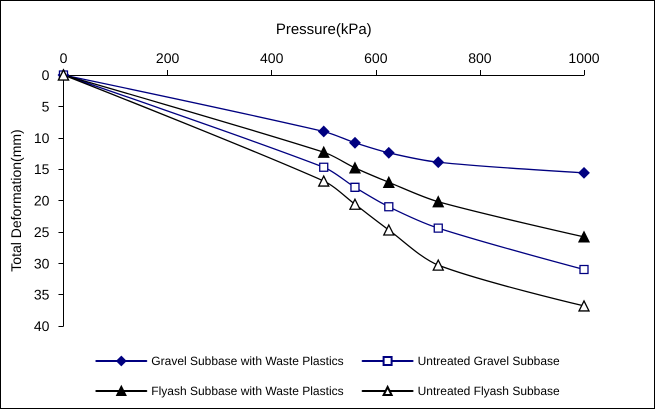 This screenshot has height=409, width=655. I want to click on legend-label: Flyash Subbase with Waste Plastics, so click(247, 391).